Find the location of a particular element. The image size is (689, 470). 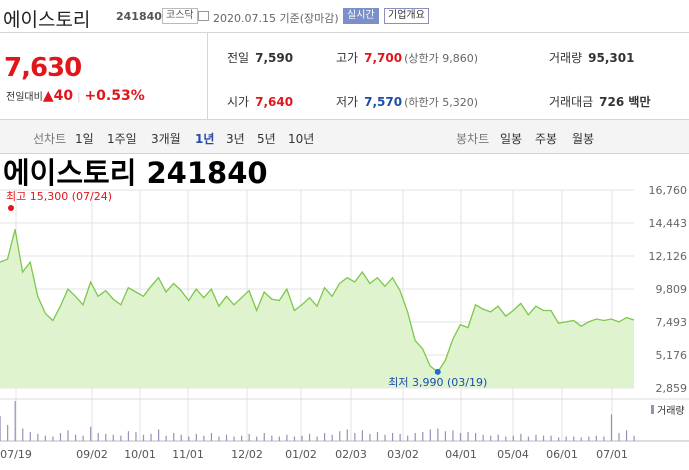

stock-name: 에이스토리 is located at coordinates (47, 20).